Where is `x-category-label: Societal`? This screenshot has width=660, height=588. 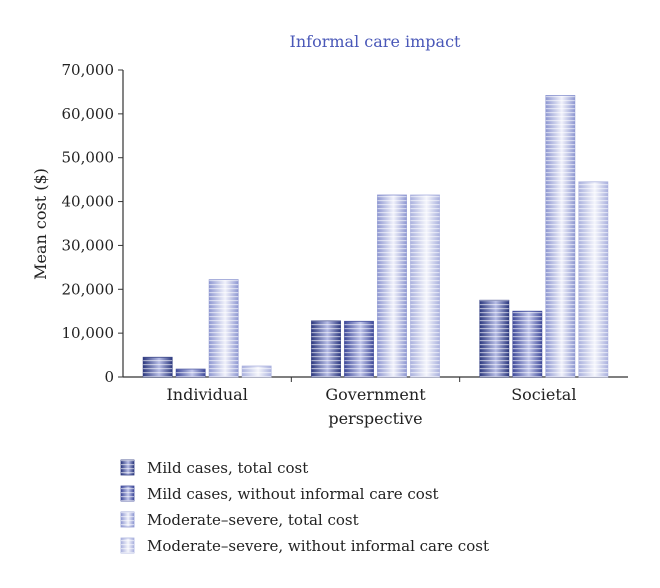 x-category-label: Societal is located at coordinates (543, 394).